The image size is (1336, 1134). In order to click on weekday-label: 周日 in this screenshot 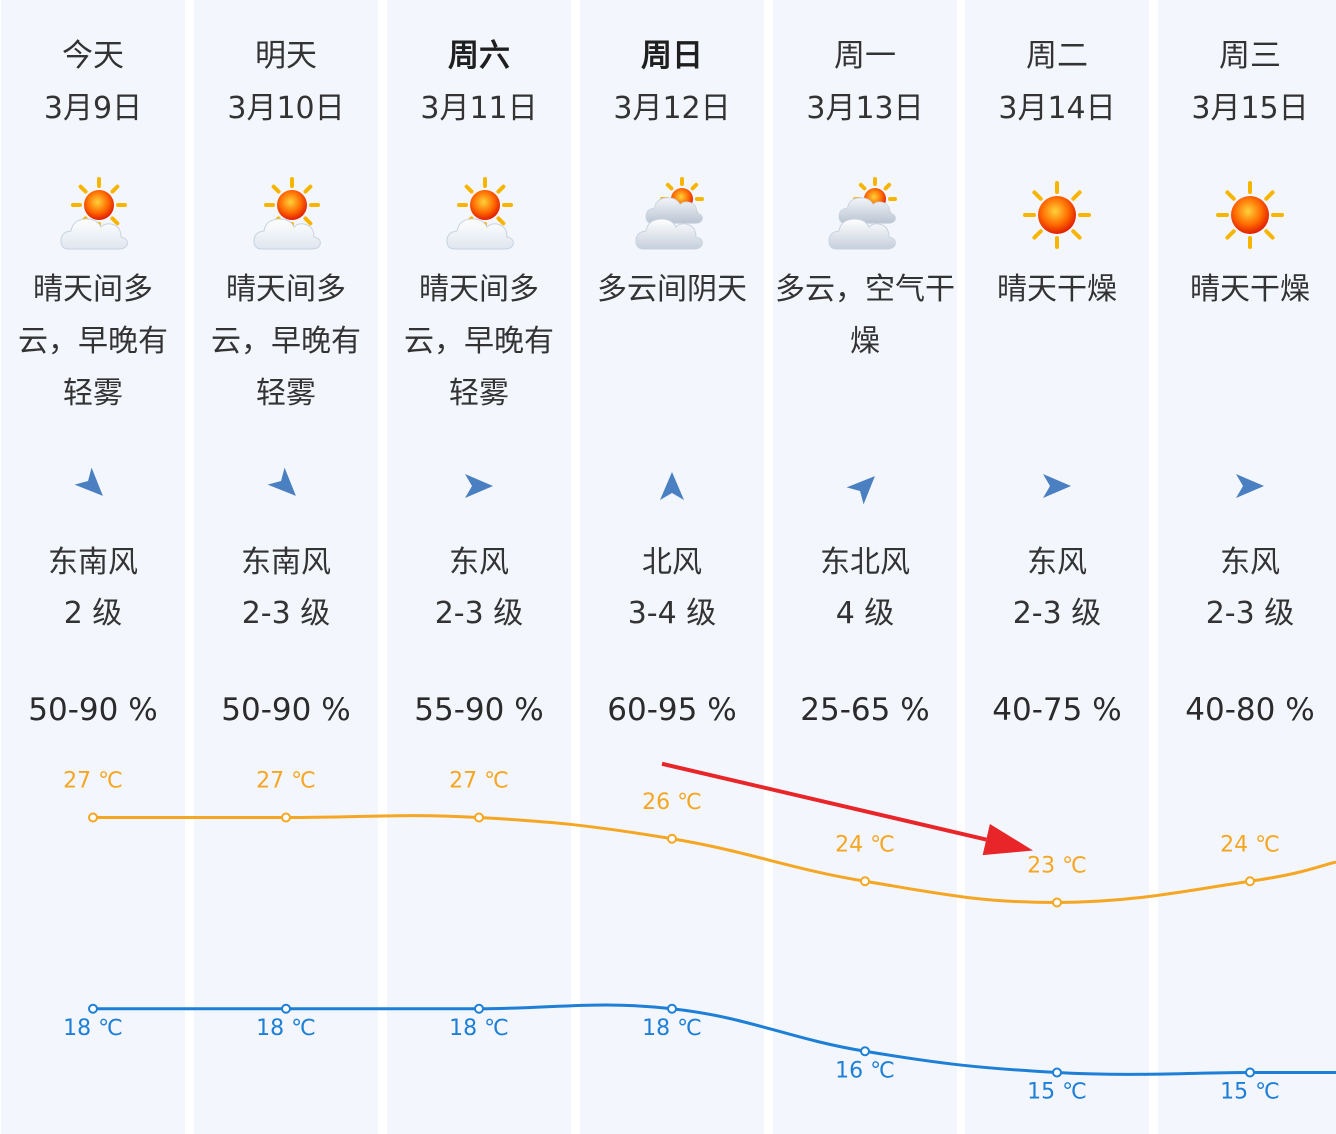, I will do `click(672, 56)`.